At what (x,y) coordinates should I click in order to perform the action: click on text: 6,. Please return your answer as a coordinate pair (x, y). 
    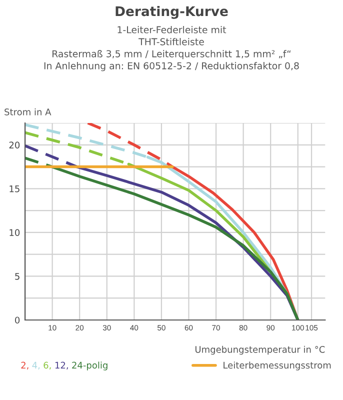
    Looking at the image, I should click on (47, 366).